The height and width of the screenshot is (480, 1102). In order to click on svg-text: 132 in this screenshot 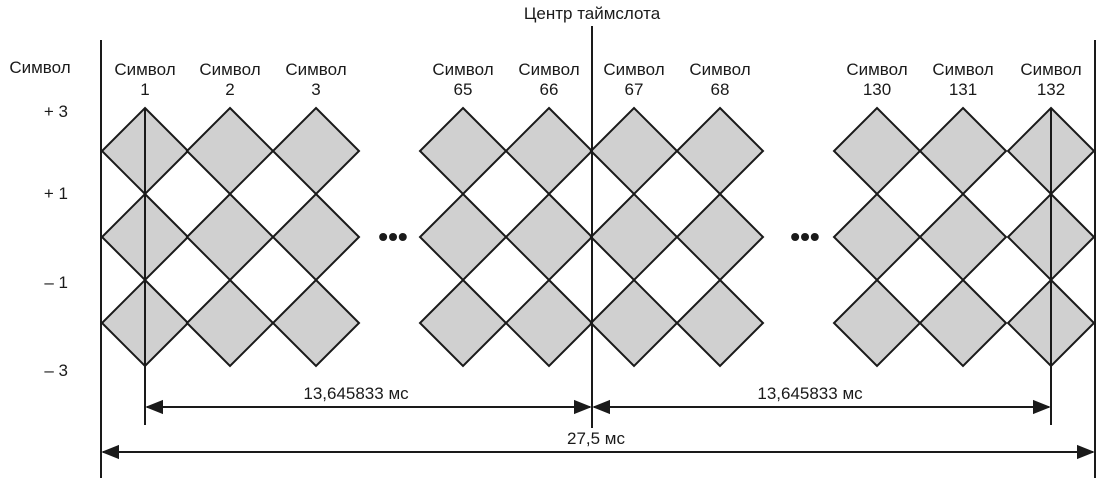, I will do `click(1051, 89)`.